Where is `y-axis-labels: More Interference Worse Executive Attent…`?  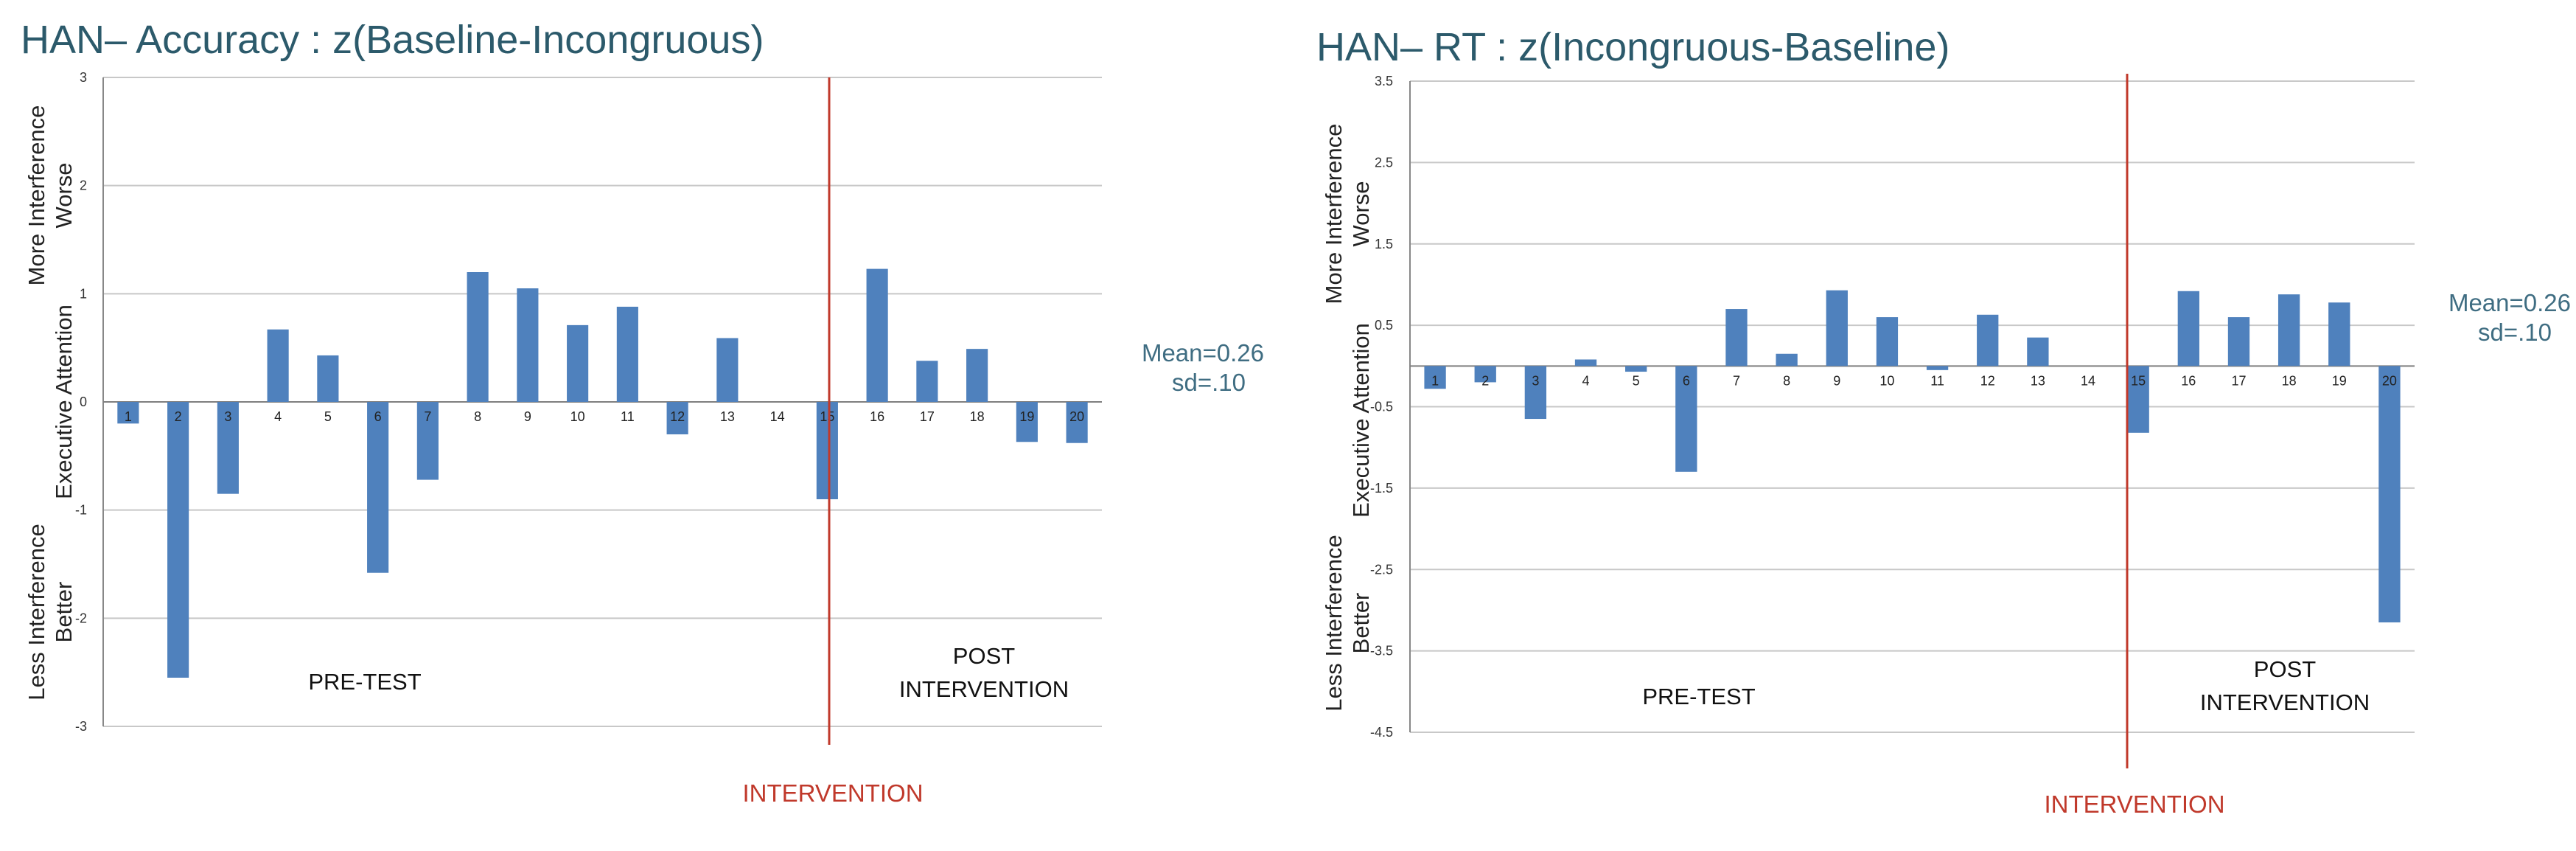
y-axis-labels: More Interference Worse Executive Attent… is located at coordinates (1347, 418).